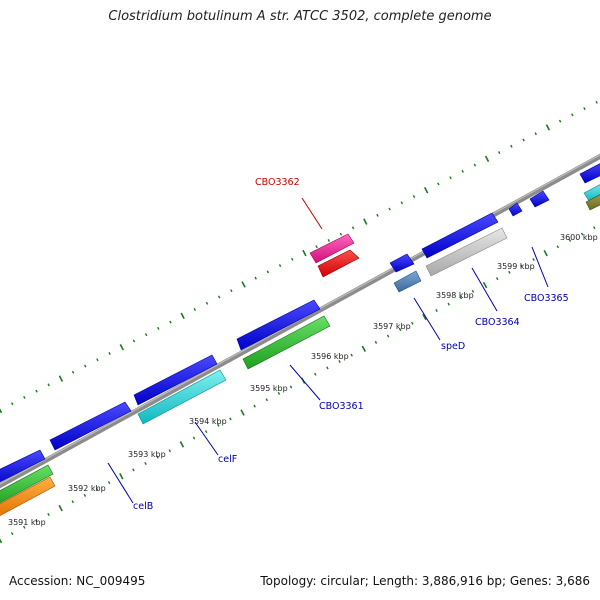  Describe the element at coordinates (592, 201) in the screenshot. I see `gene-bar-olive` at that location.